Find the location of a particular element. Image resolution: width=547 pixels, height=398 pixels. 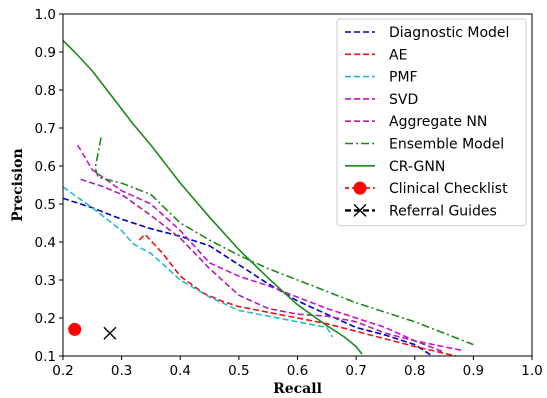

legend-entry-pmf: PMF is located at coordinates (381, 78).